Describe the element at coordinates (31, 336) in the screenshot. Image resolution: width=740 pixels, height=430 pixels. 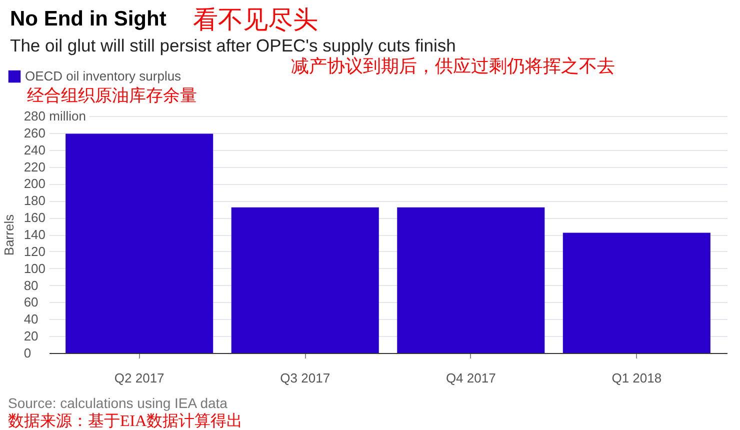
I see `y-tick-label: 20` at that location.